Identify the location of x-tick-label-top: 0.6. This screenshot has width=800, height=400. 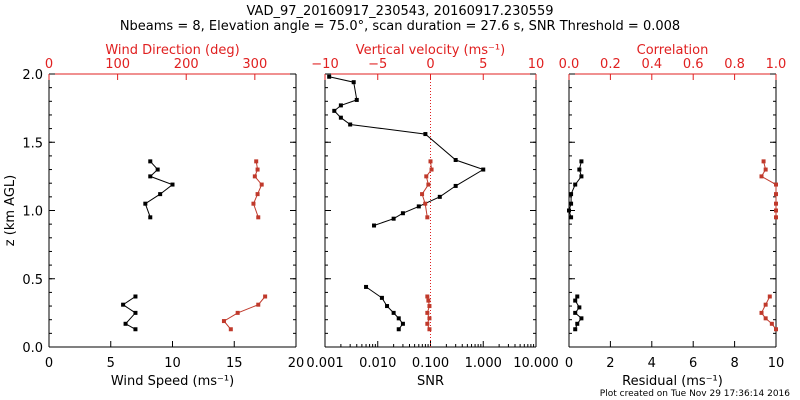
(693, 64).